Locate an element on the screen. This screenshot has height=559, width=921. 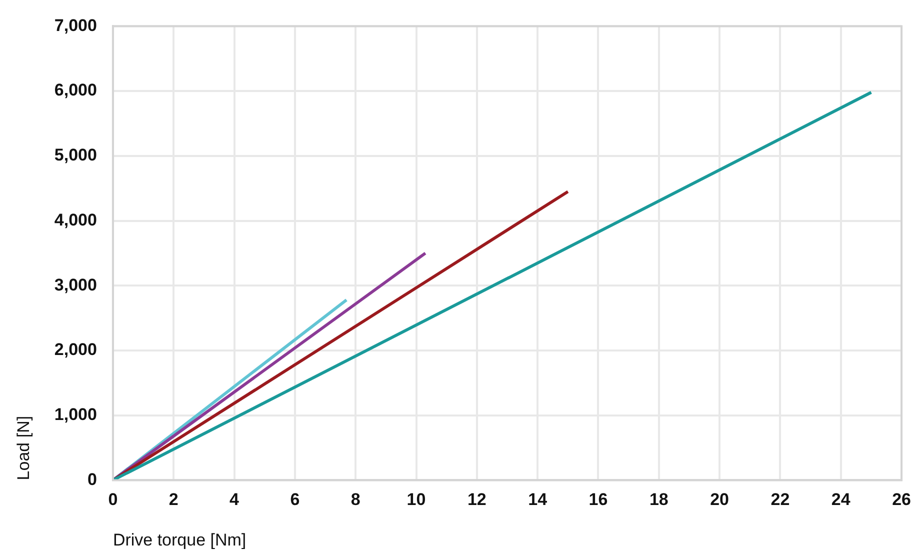
y-tick-label: 5,000 is located at coordinates (75, 155).